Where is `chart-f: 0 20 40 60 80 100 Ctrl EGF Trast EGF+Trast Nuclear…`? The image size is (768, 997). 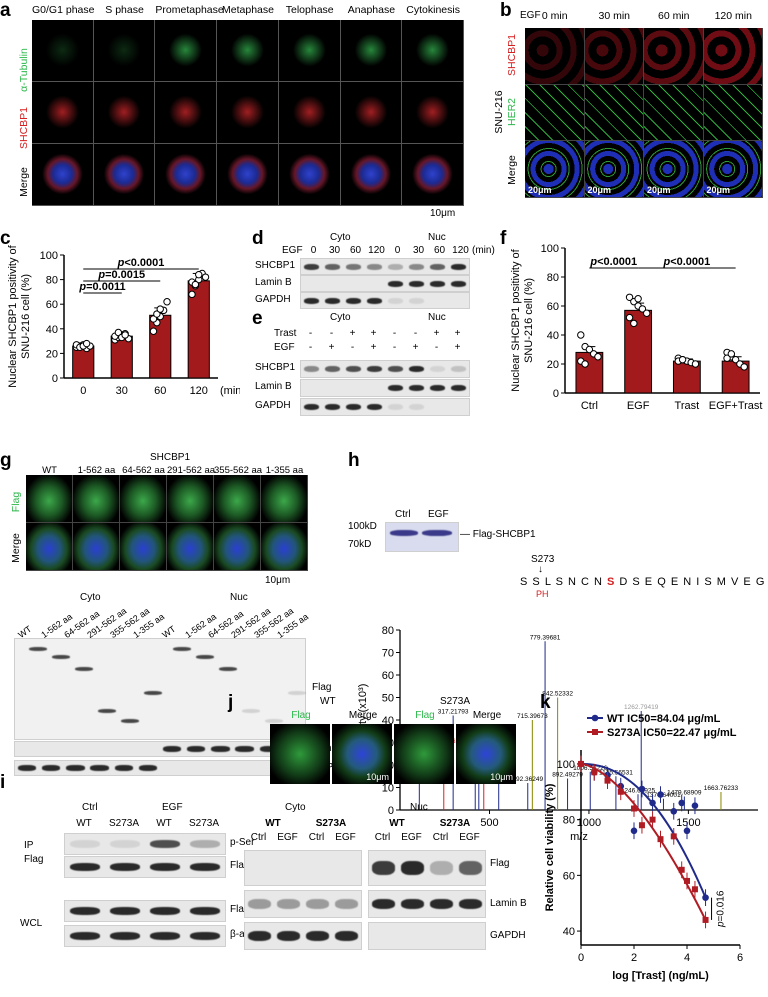
chart-f: 0 20 40 60 80 100 Ctrl EGF Trast EGF+Trast Nuclear… is located at coordinates (636, 327).